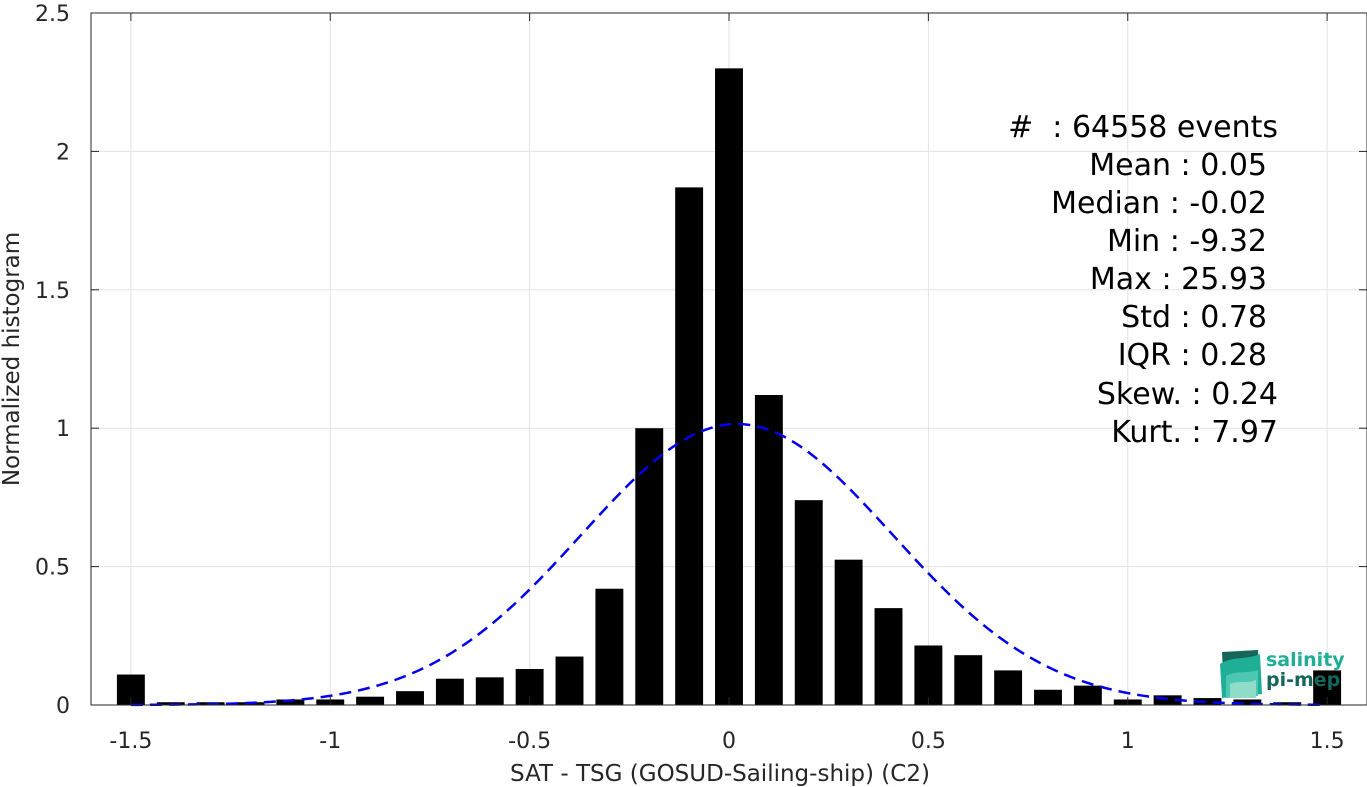 The height and width of the screenshot is (787, 1367). I want to click on stat-min: Min : -9.32, so click(1187, 241).